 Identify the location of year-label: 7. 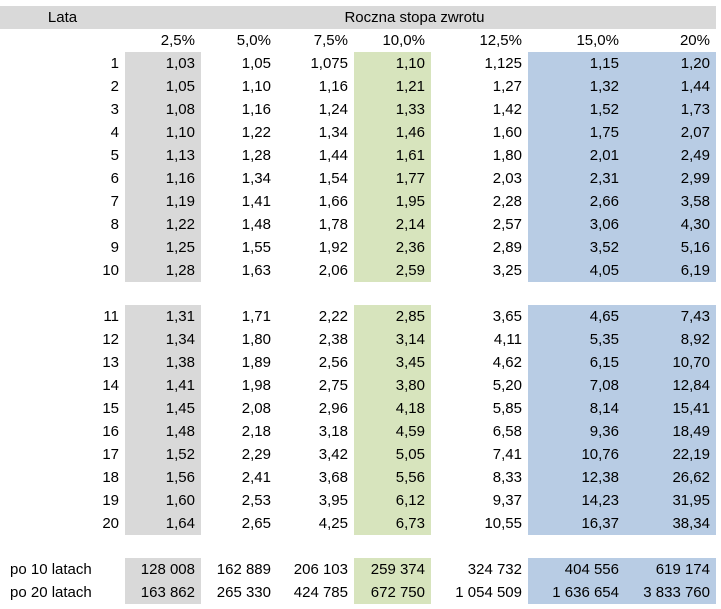
(114, 201).